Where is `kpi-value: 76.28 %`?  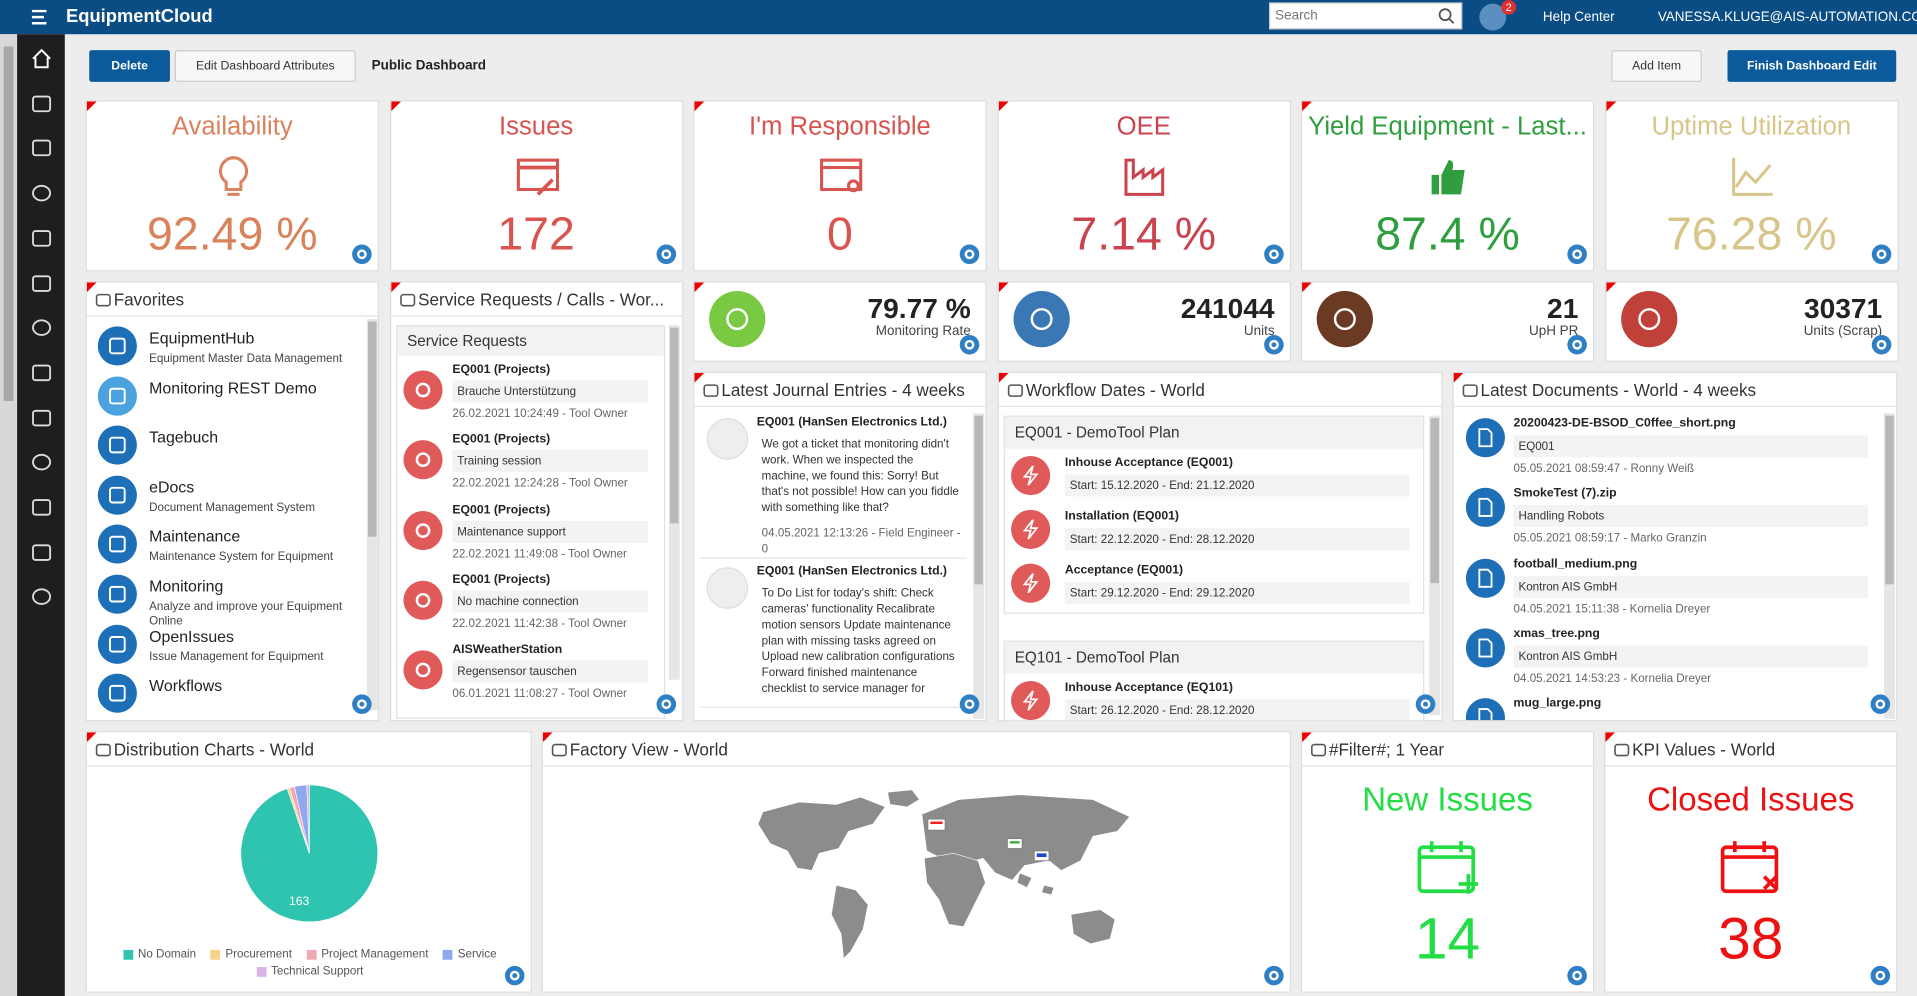
kpi-value: 76.28 % is located at coordinates (1751, 235).